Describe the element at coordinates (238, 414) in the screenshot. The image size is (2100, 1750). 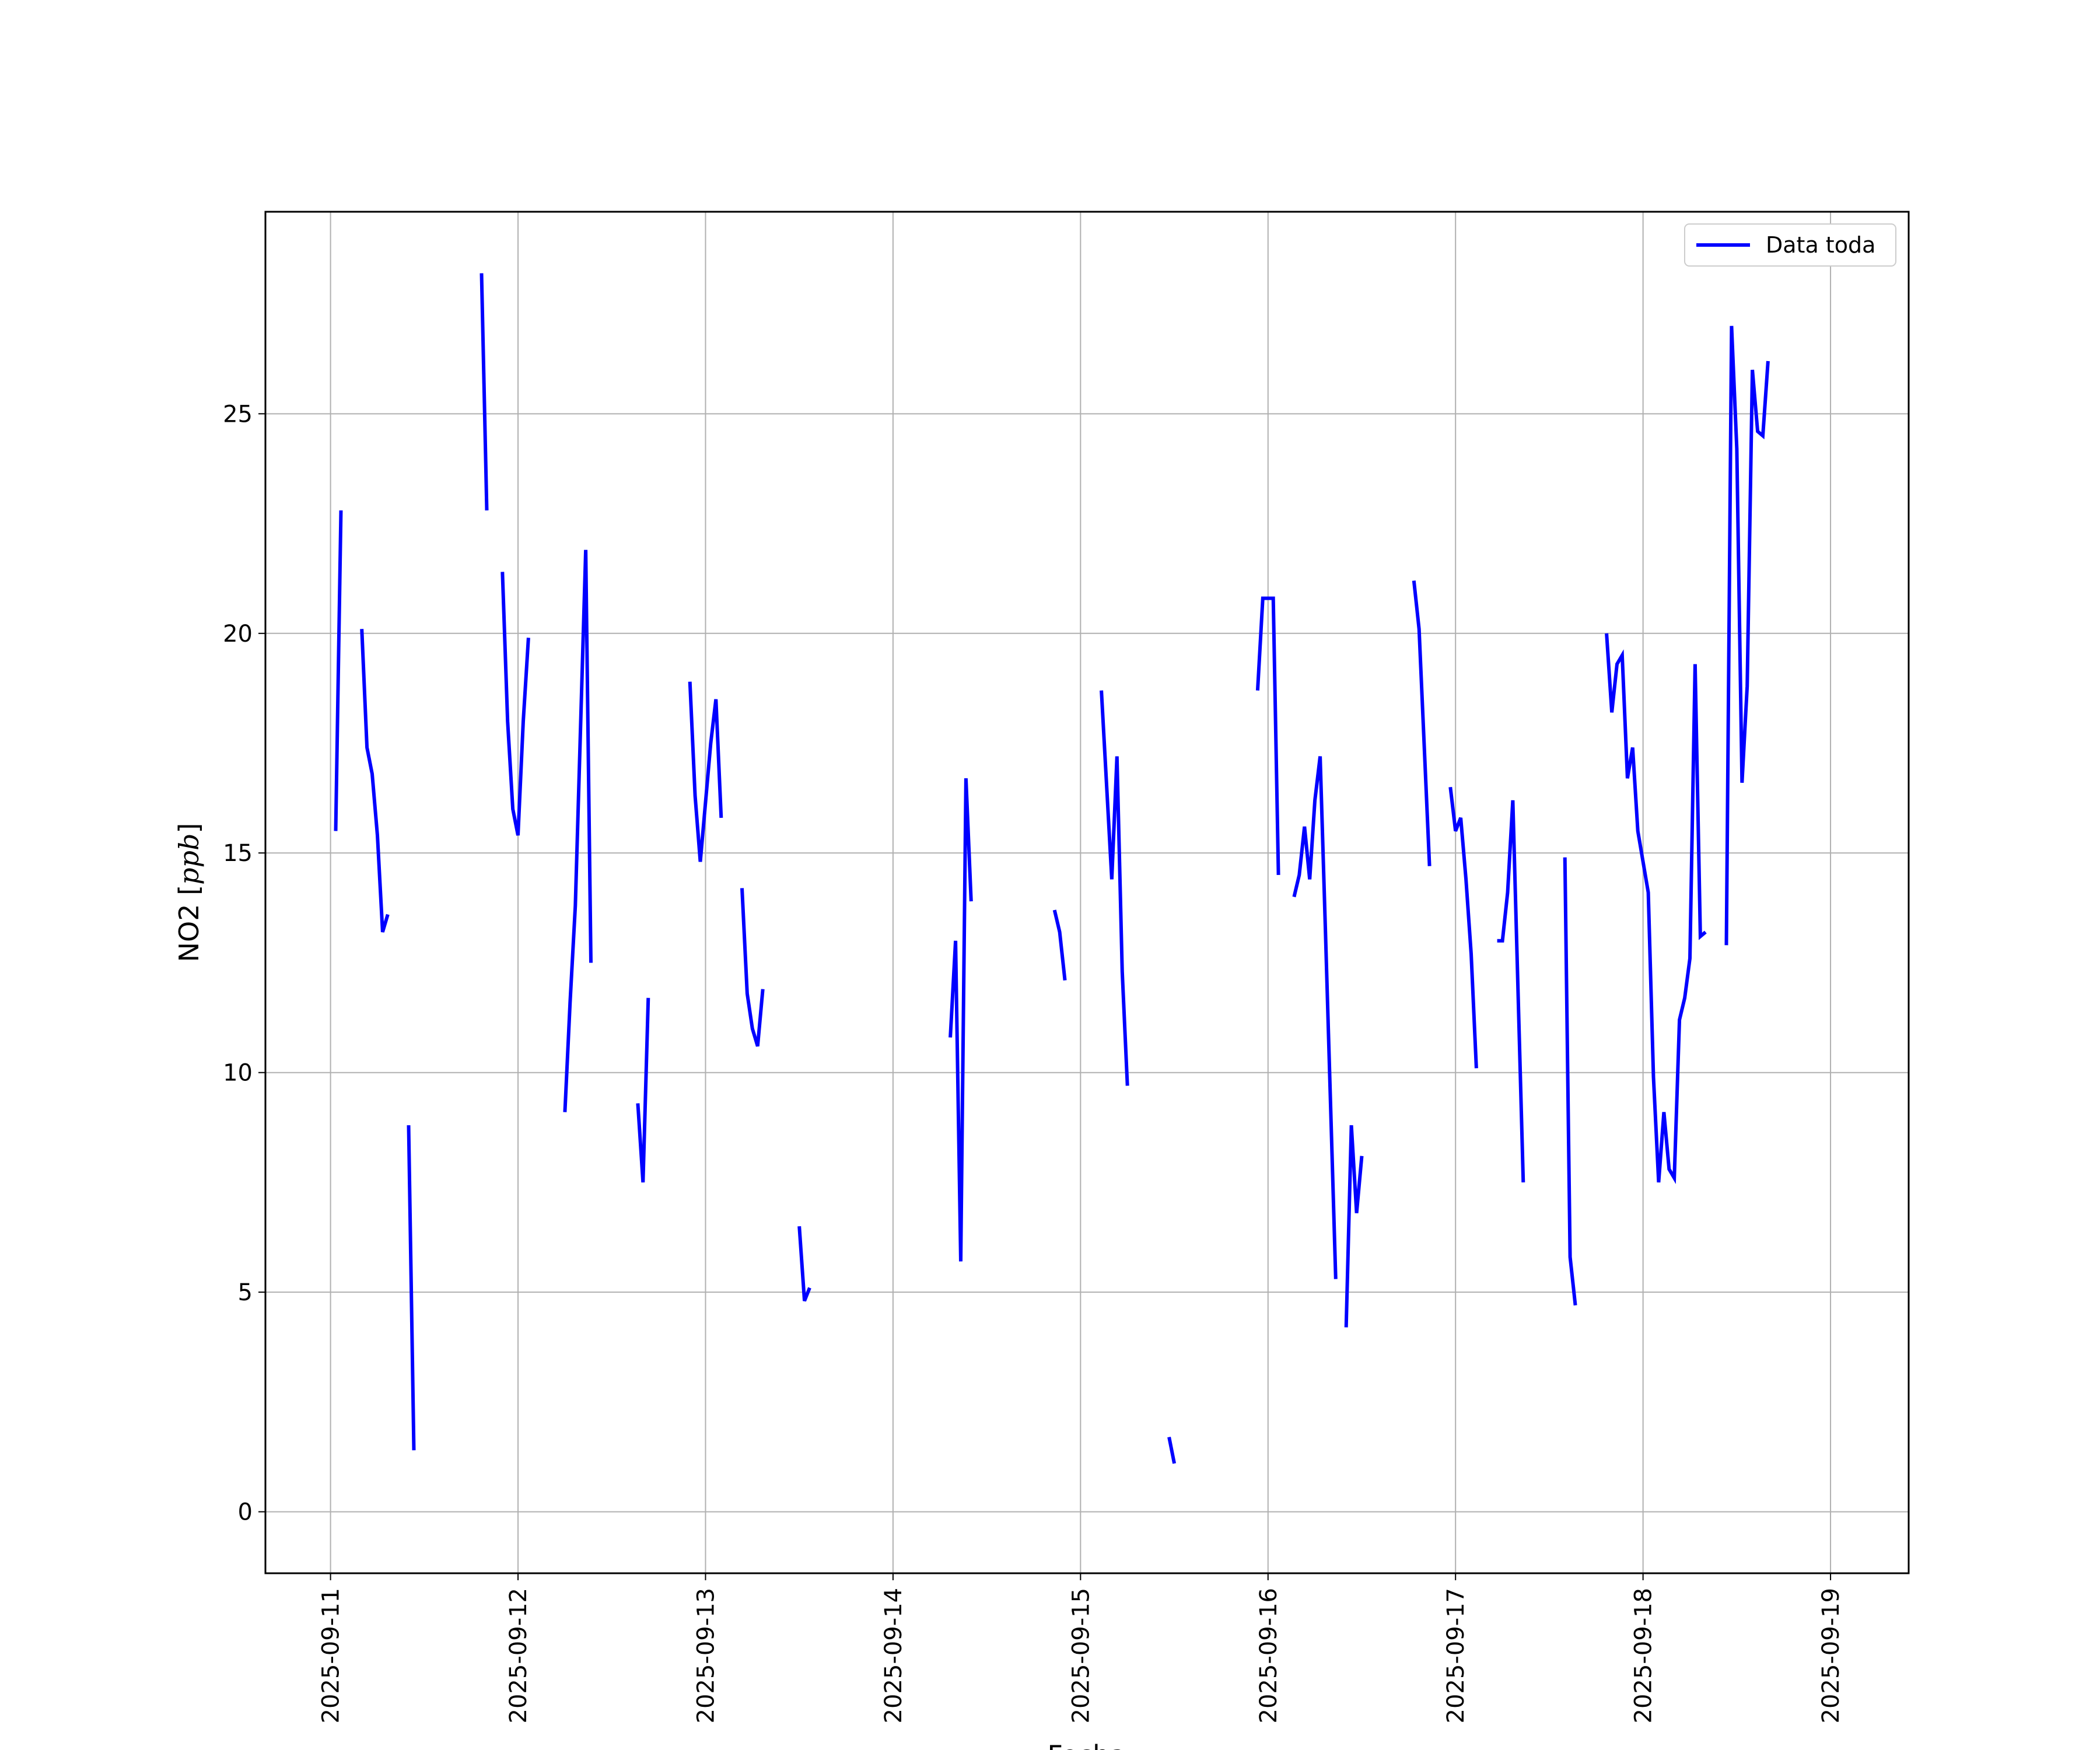
I see `y-tick-label: 25` at that location.